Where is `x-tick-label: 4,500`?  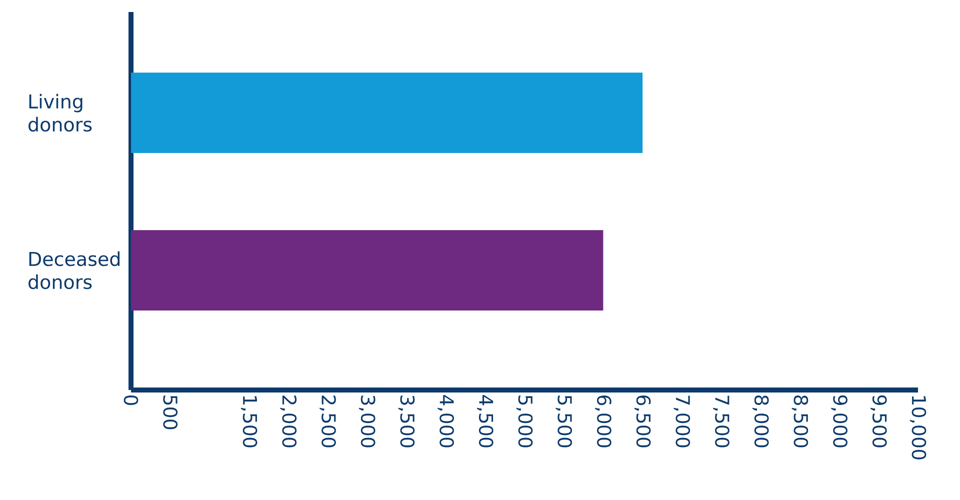
x-tick-label: 4,500 is located at coordinates (485, 421).